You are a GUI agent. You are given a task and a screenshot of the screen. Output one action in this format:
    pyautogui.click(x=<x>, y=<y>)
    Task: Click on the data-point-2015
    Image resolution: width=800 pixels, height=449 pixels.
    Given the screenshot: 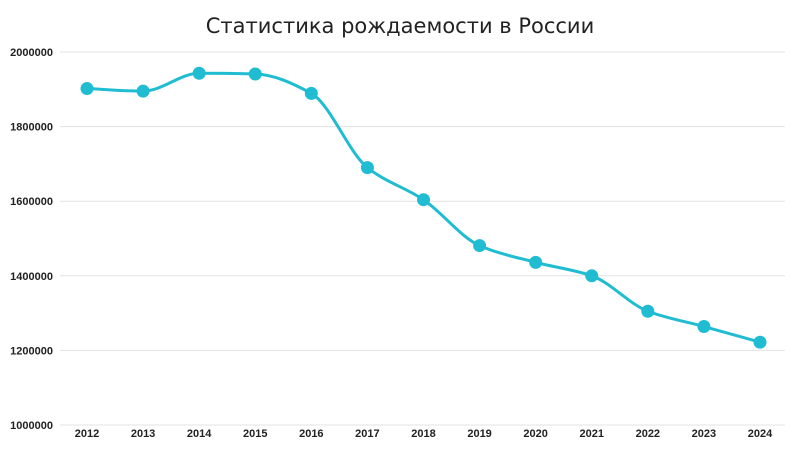 What is the action you would take?
    pyautogui.click(x=255, y=74)
    